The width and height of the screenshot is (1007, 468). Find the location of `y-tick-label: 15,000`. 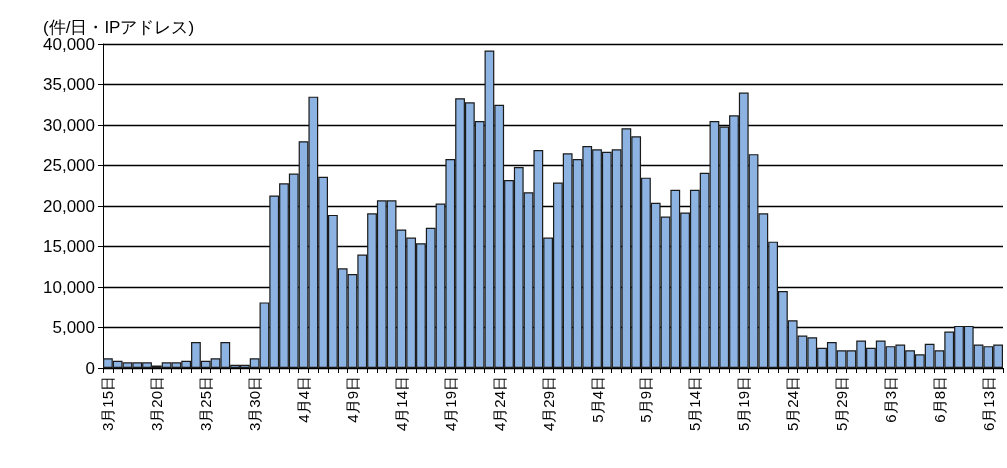

y-tick-label: 15,000 is located at coordinates (69, 246).